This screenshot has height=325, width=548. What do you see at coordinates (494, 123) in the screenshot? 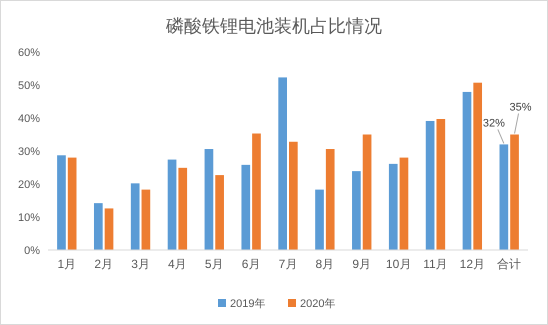
I see `data-label: 32%` at bounding box center [494, 123].